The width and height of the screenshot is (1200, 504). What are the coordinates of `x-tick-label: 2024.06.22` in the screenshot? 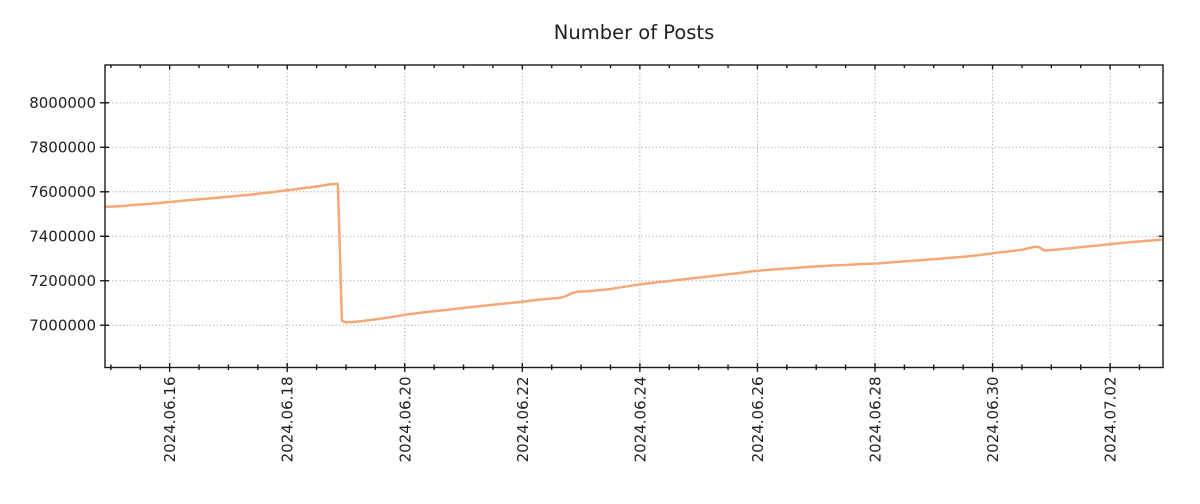 It's located at (523, 420).